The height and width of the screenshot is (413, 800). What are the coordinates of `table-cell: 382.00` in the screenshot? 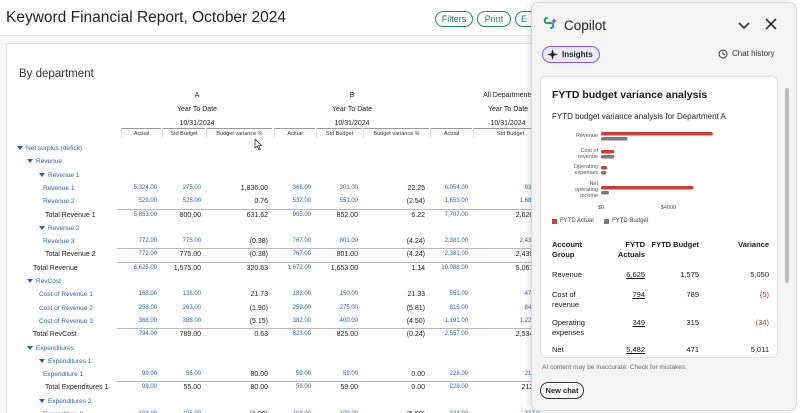 It's located at (301, 320).